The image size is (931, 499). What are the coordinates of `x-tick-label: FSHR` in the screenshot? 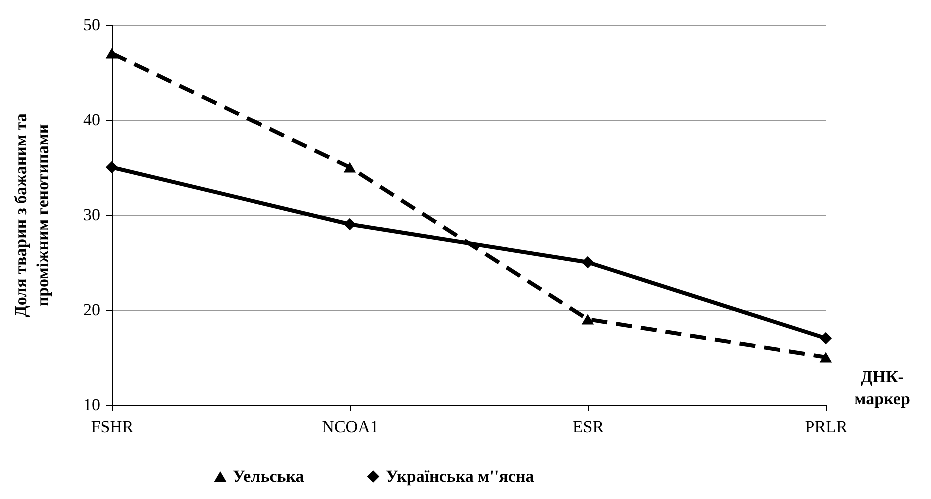 It's located at (112, 427).